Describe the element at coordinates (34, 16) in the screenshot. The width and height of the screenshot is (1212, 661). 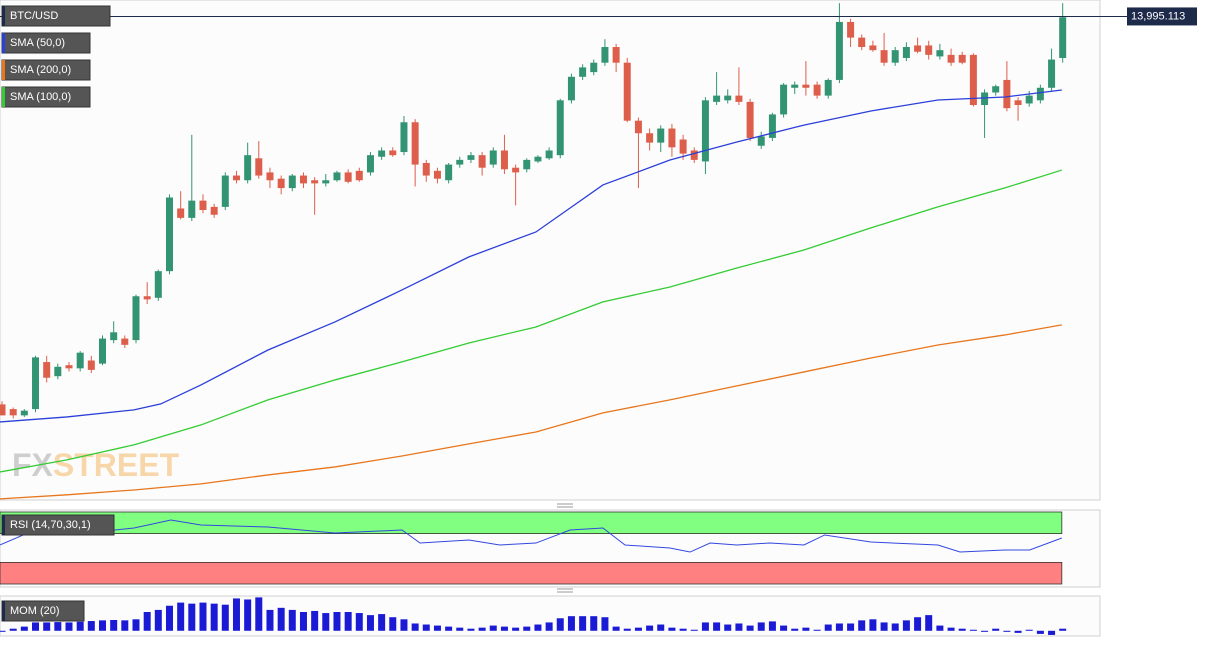
I see `chart-title: BTC/USD` at that location.